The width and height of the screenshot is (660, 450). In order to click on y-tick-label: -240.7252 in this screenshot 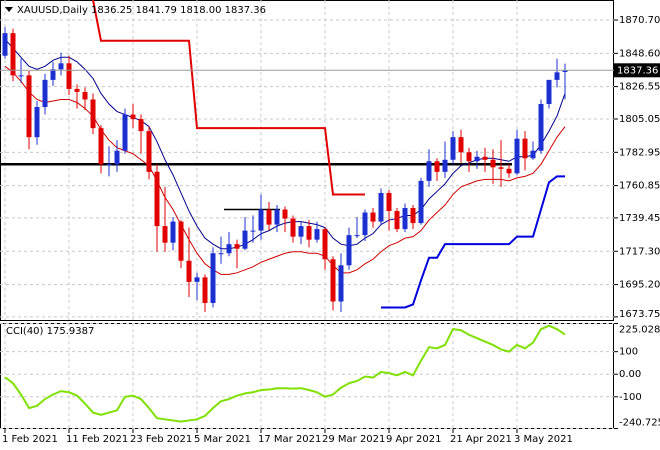, I will do `click(639, 423)`.